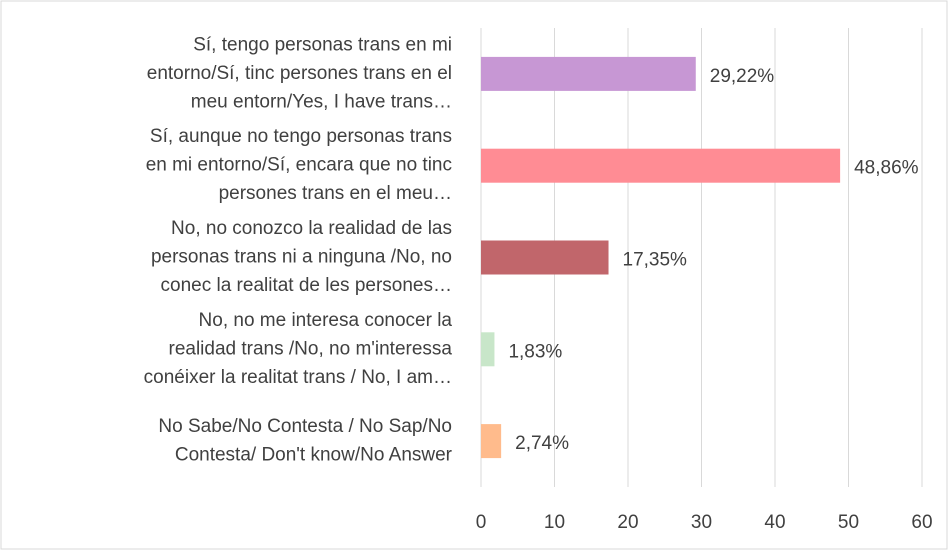 The height and width of the screenshot is (551, 949). What do you see at coordinates (481, 522) in the screenshot?
I see `x-tick-label: 0` at bounding box center [481, 522].